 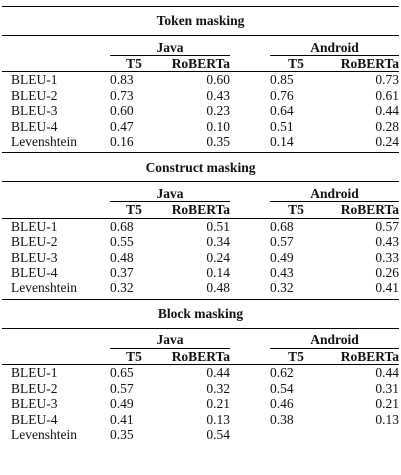 I want to click on value: 0.34, so click(x=218, y=242).